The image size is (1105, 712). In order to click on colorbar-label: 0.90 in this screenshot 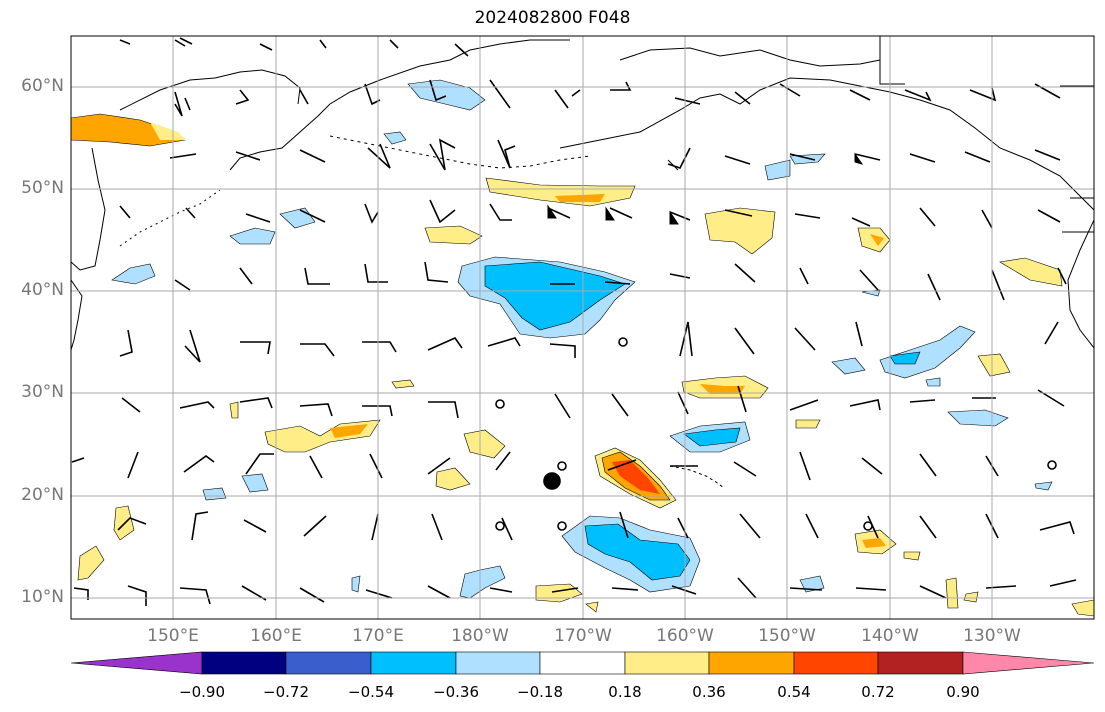, I will do `click(963, 692)`.